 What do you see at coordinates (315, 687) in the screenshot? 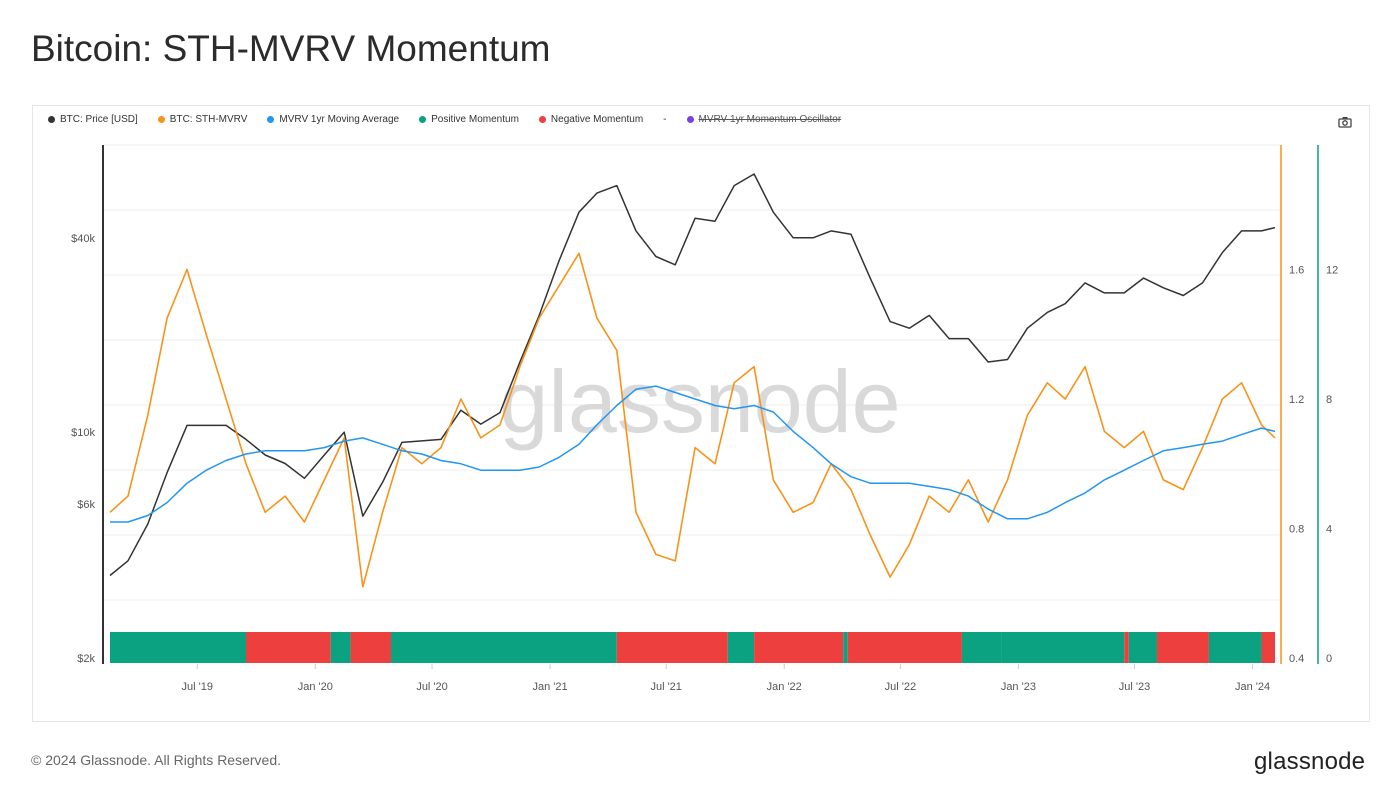
I see `x-tick-label: Jan '20` at bounding box center [315, 687].